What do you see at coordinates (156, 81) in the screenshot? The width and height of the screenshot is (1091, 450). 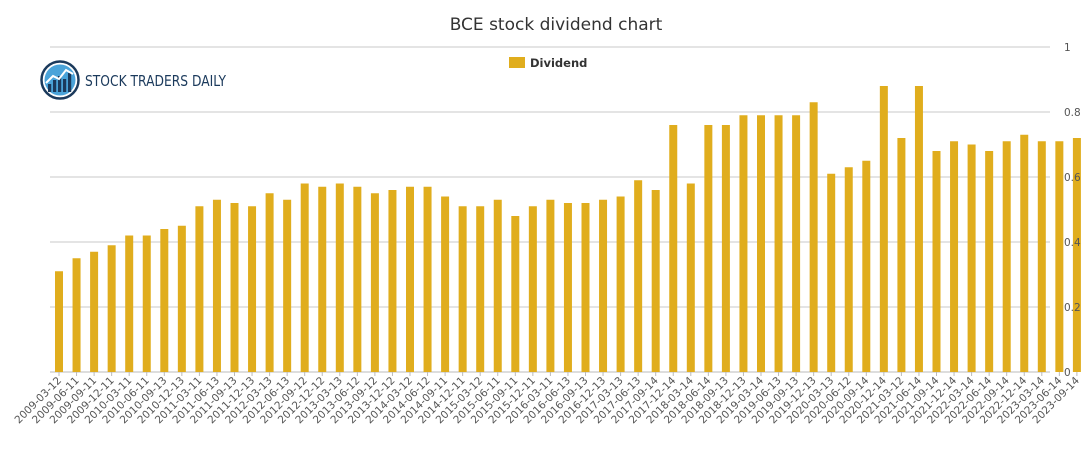 I see `logo-text: STOCK TRADERS DAILY` at bounding box center [156, 81].